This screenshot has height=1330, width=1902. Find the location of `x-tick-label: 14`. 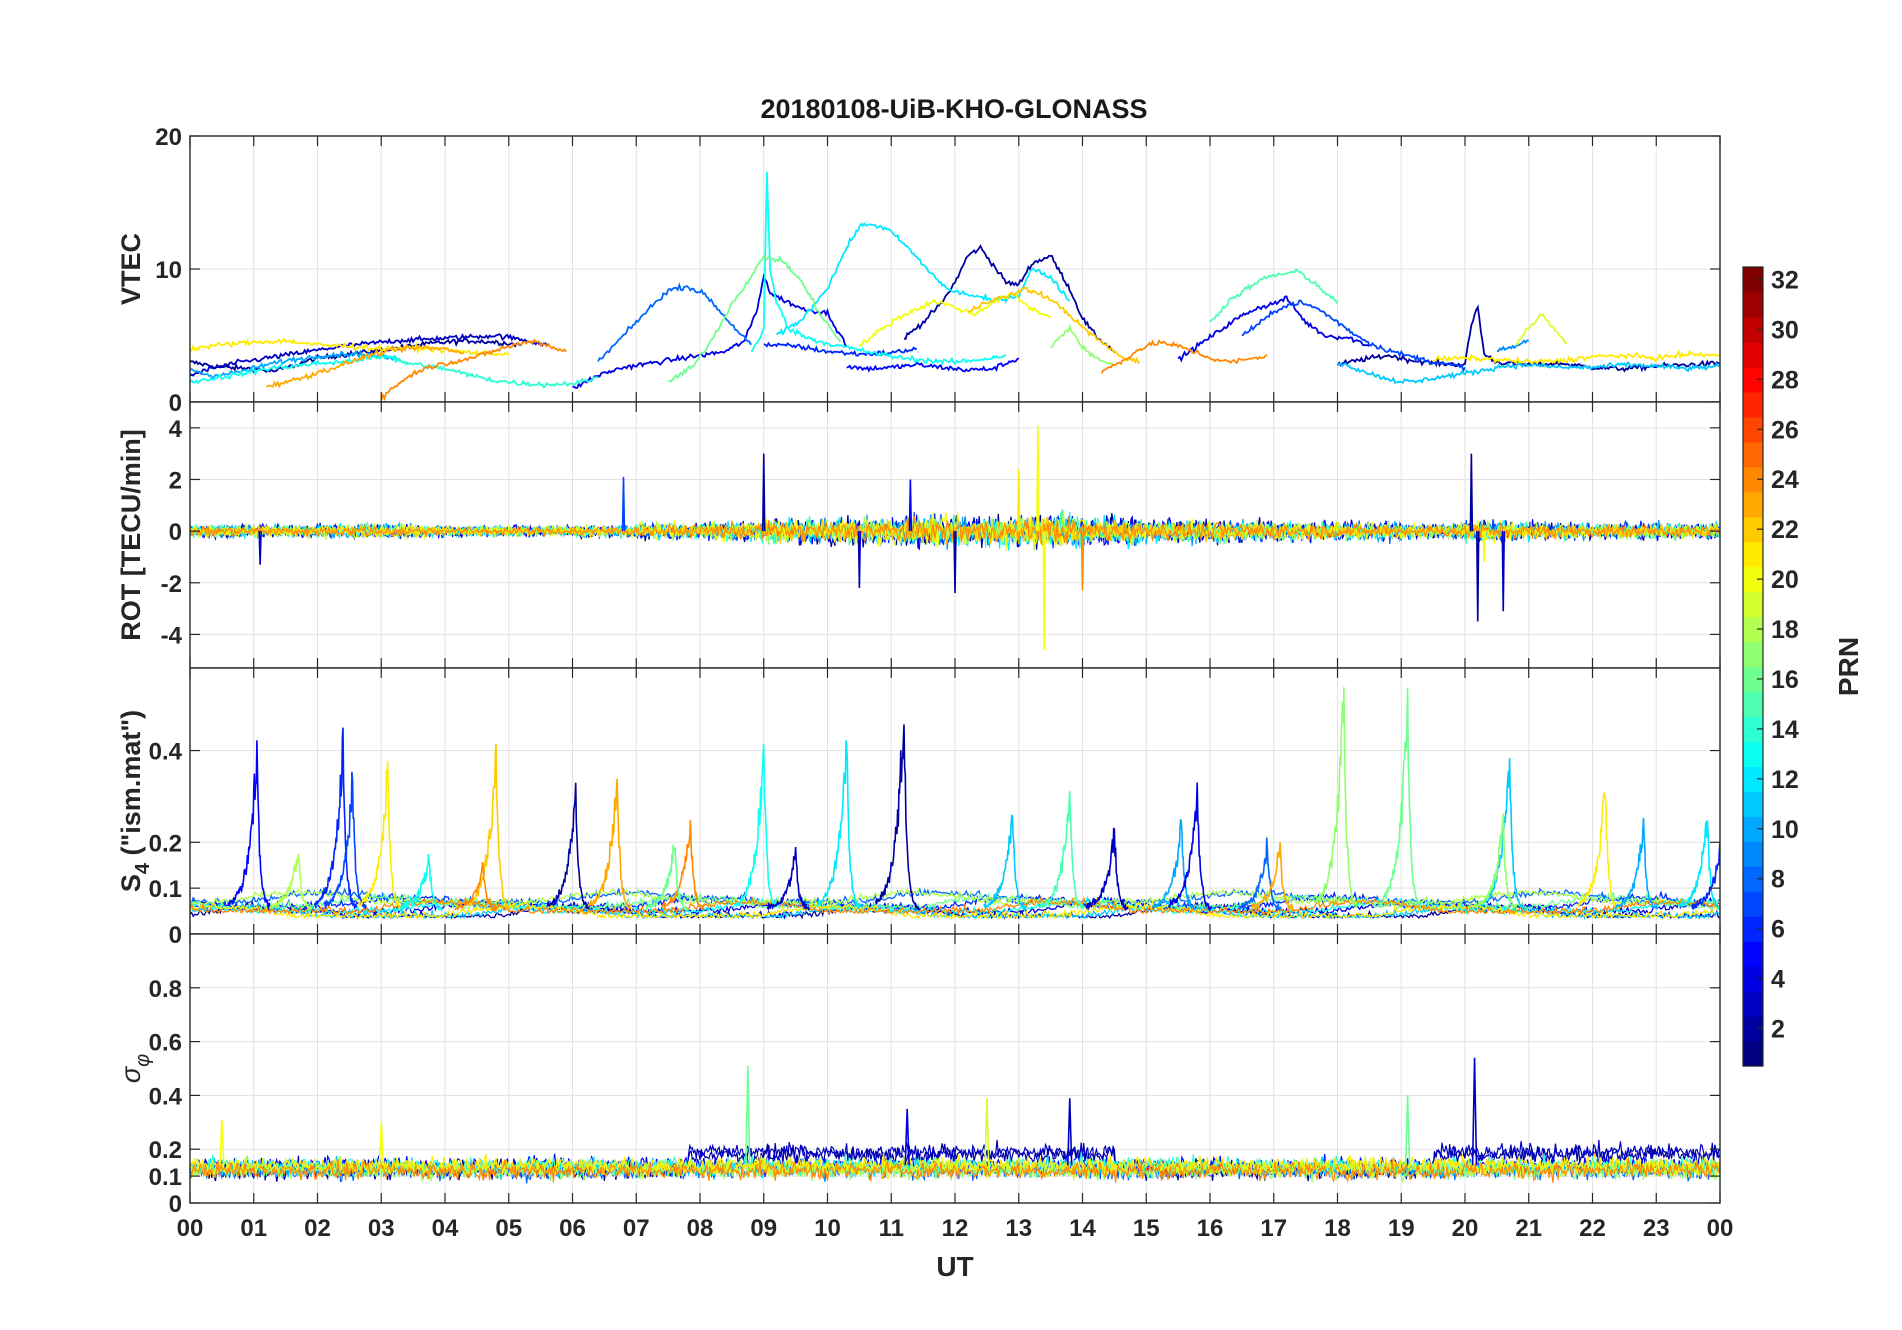

x-tick-label: 14 is located at coordinates (1082, 1228).